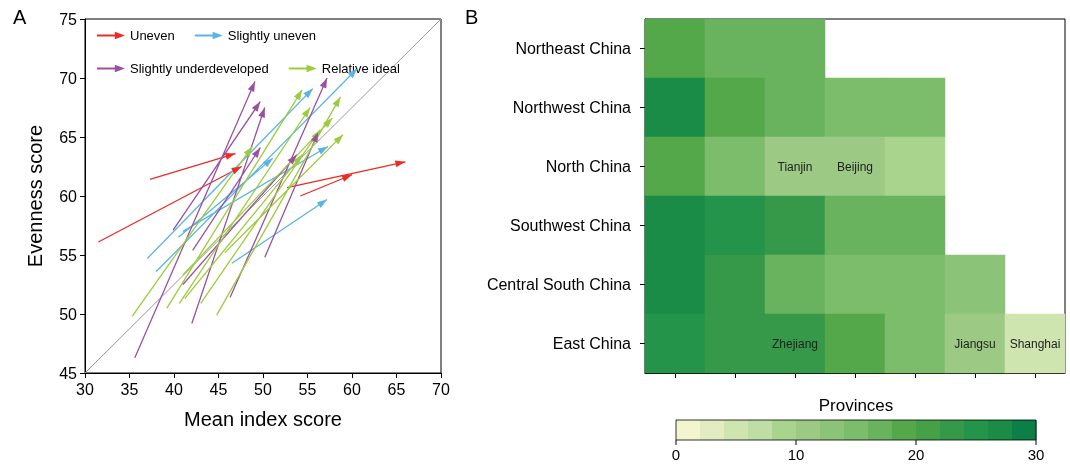  Describe the element at coordinates (68, 373) in the screenshot. I see `y-tick-label: 45` at that location.